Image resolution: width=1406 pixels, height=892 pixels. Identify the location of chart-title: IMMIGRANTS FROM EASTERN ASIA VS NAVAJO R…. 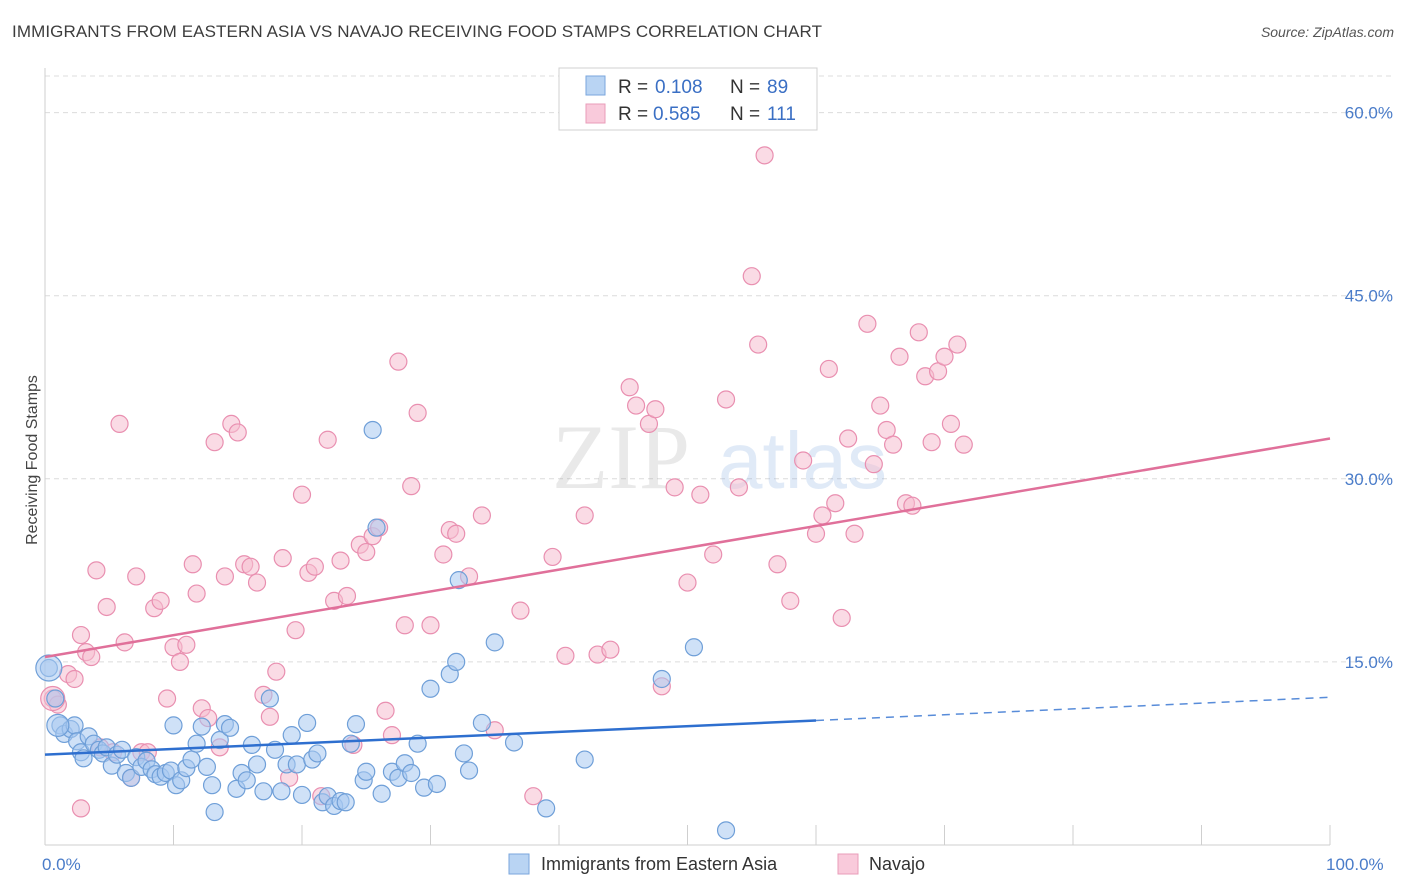
(417, 31).